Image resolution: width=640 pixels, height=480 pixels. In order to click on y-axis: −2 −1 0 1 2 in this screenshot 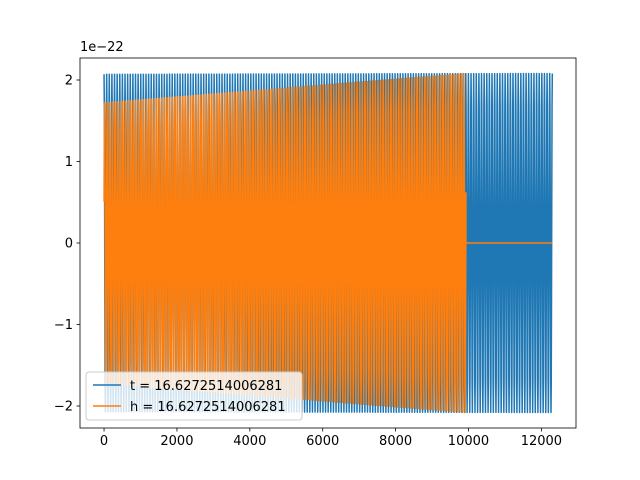, I will do `click(67, 244)`.